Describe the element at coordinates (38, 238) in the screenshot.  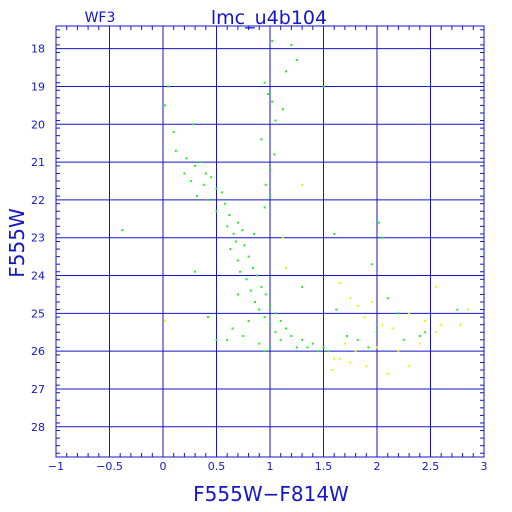
I see `y-tick-label: 23` at that location.